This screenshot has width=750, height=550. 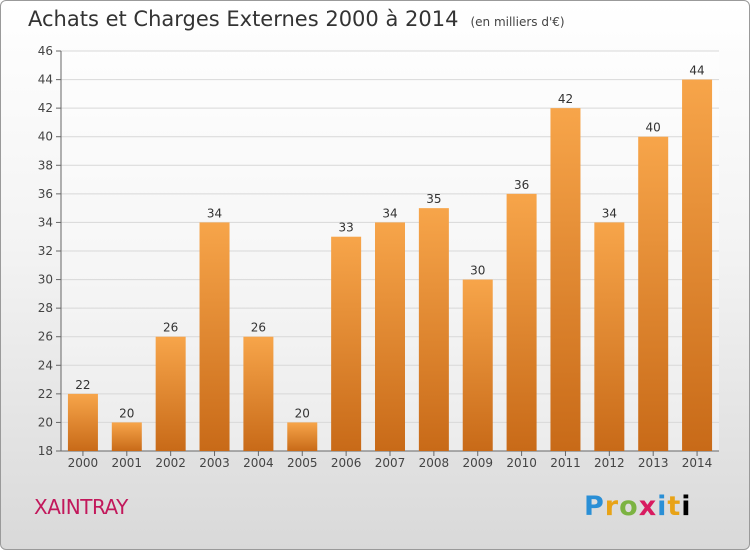 What do you see at coordinates (697, 463) in the screenshot?
I see `x-tick-label: 2014` at bounding box center [697, 463].